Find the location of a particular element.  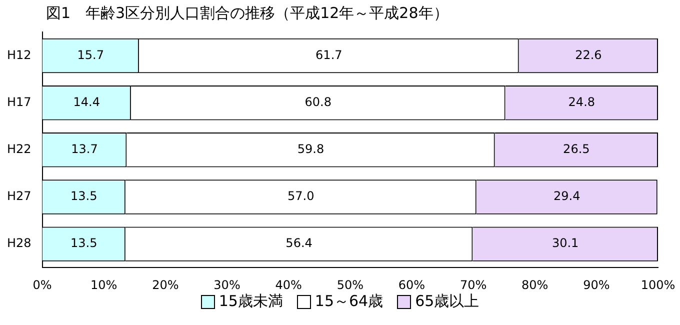

y-tick-label: H22 is located at coordinates (19, 149).